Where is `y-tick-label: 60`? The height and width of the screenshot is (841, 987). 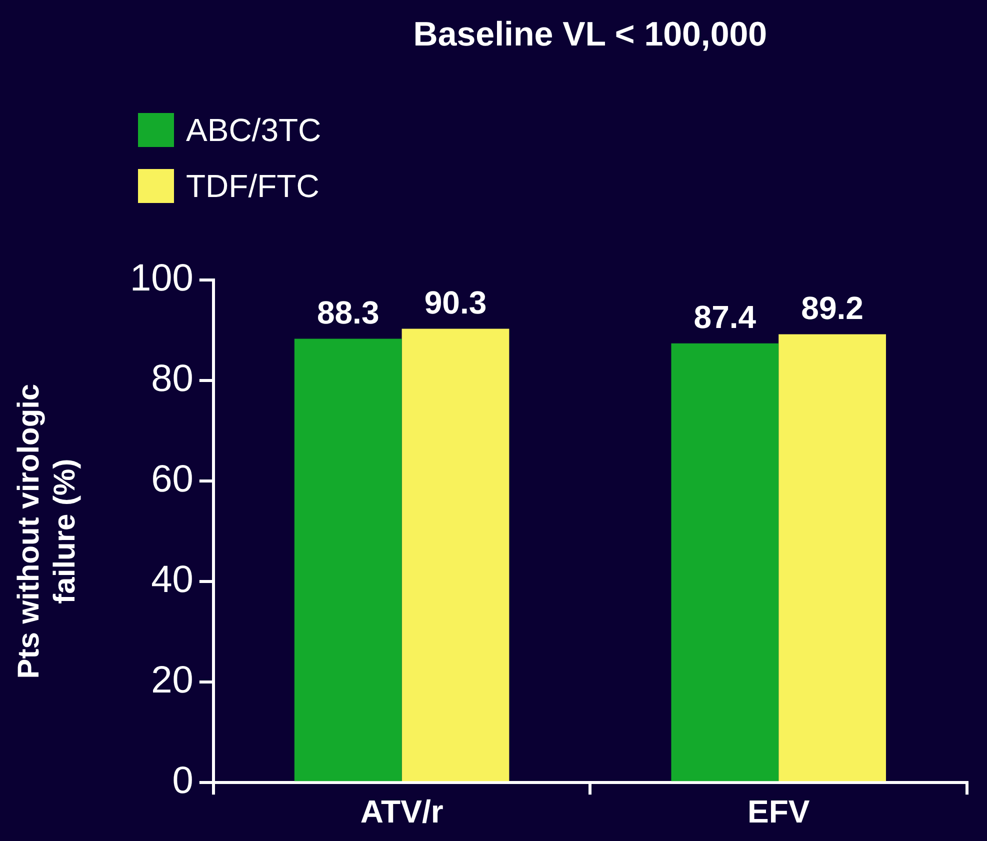 y-tick-label: 60 is located at coordinates (172, 479).